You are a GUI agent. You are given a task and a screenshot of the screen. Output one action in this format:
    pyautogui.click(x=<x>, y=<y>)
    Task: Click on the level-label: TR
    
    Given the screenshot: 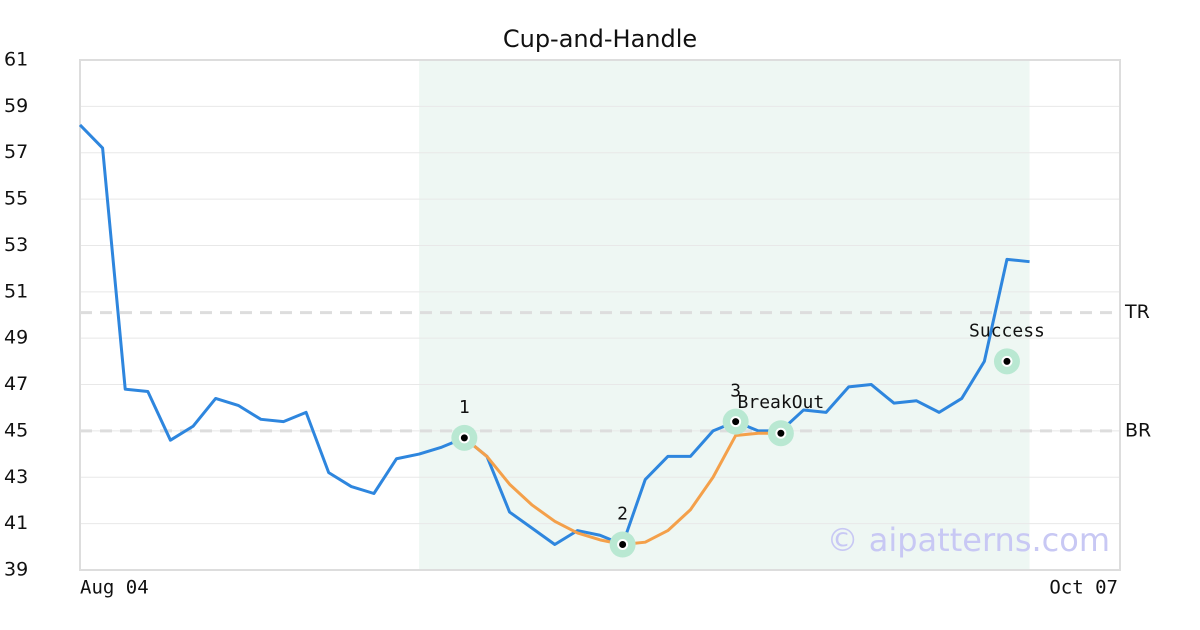 What is the action you would take?
    pyautogui.click(x=1137, y=312)
    